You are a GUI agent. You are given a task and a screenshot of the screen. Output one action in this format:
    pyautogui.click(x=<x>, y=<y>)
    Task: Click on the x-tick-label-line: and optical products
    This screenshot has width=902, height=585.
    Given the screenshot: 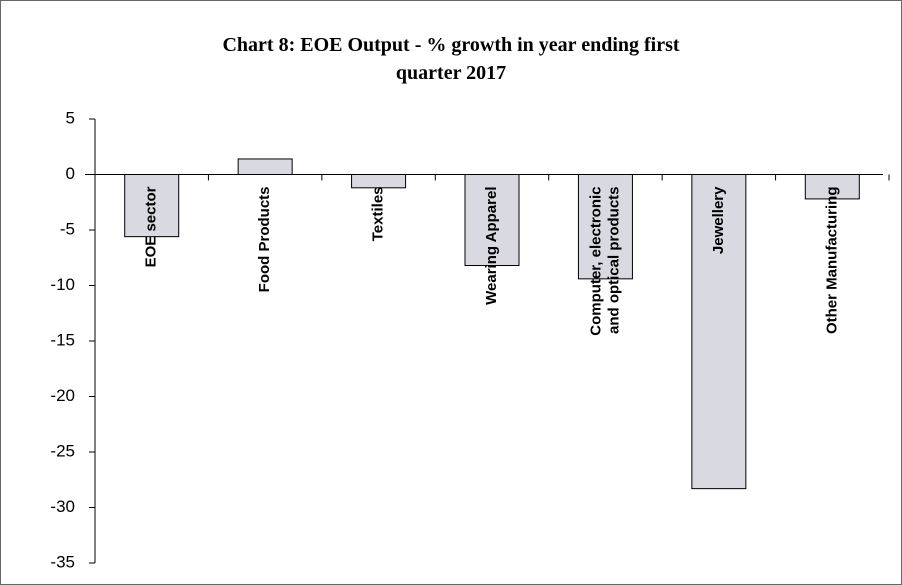 What is the action you would take?
    pyautogui.click(x=613, y=261)
    